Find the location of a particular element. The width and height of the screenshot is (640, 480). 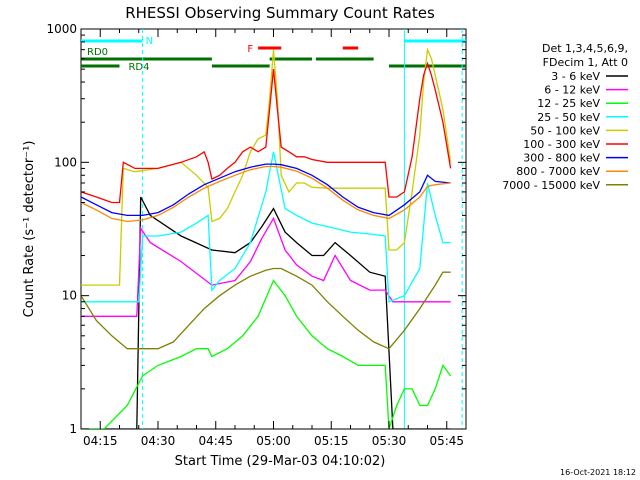

legend-header-line: Det 1,3,4,5,6,9, is located at coordinates (585, 48).